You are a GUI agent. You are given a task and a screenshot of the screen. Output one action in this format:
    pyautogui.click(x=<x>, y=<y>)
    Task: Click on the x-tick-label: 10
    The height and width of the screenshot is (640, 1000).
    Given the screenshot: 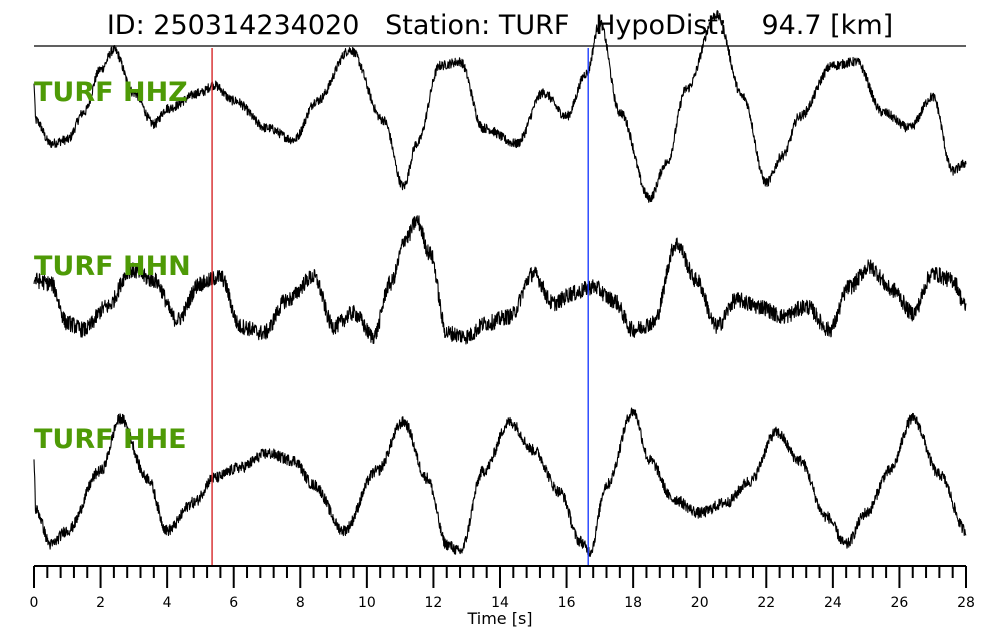 What is the action you would take?
    pyautogui.click(x=367, y=603)
    